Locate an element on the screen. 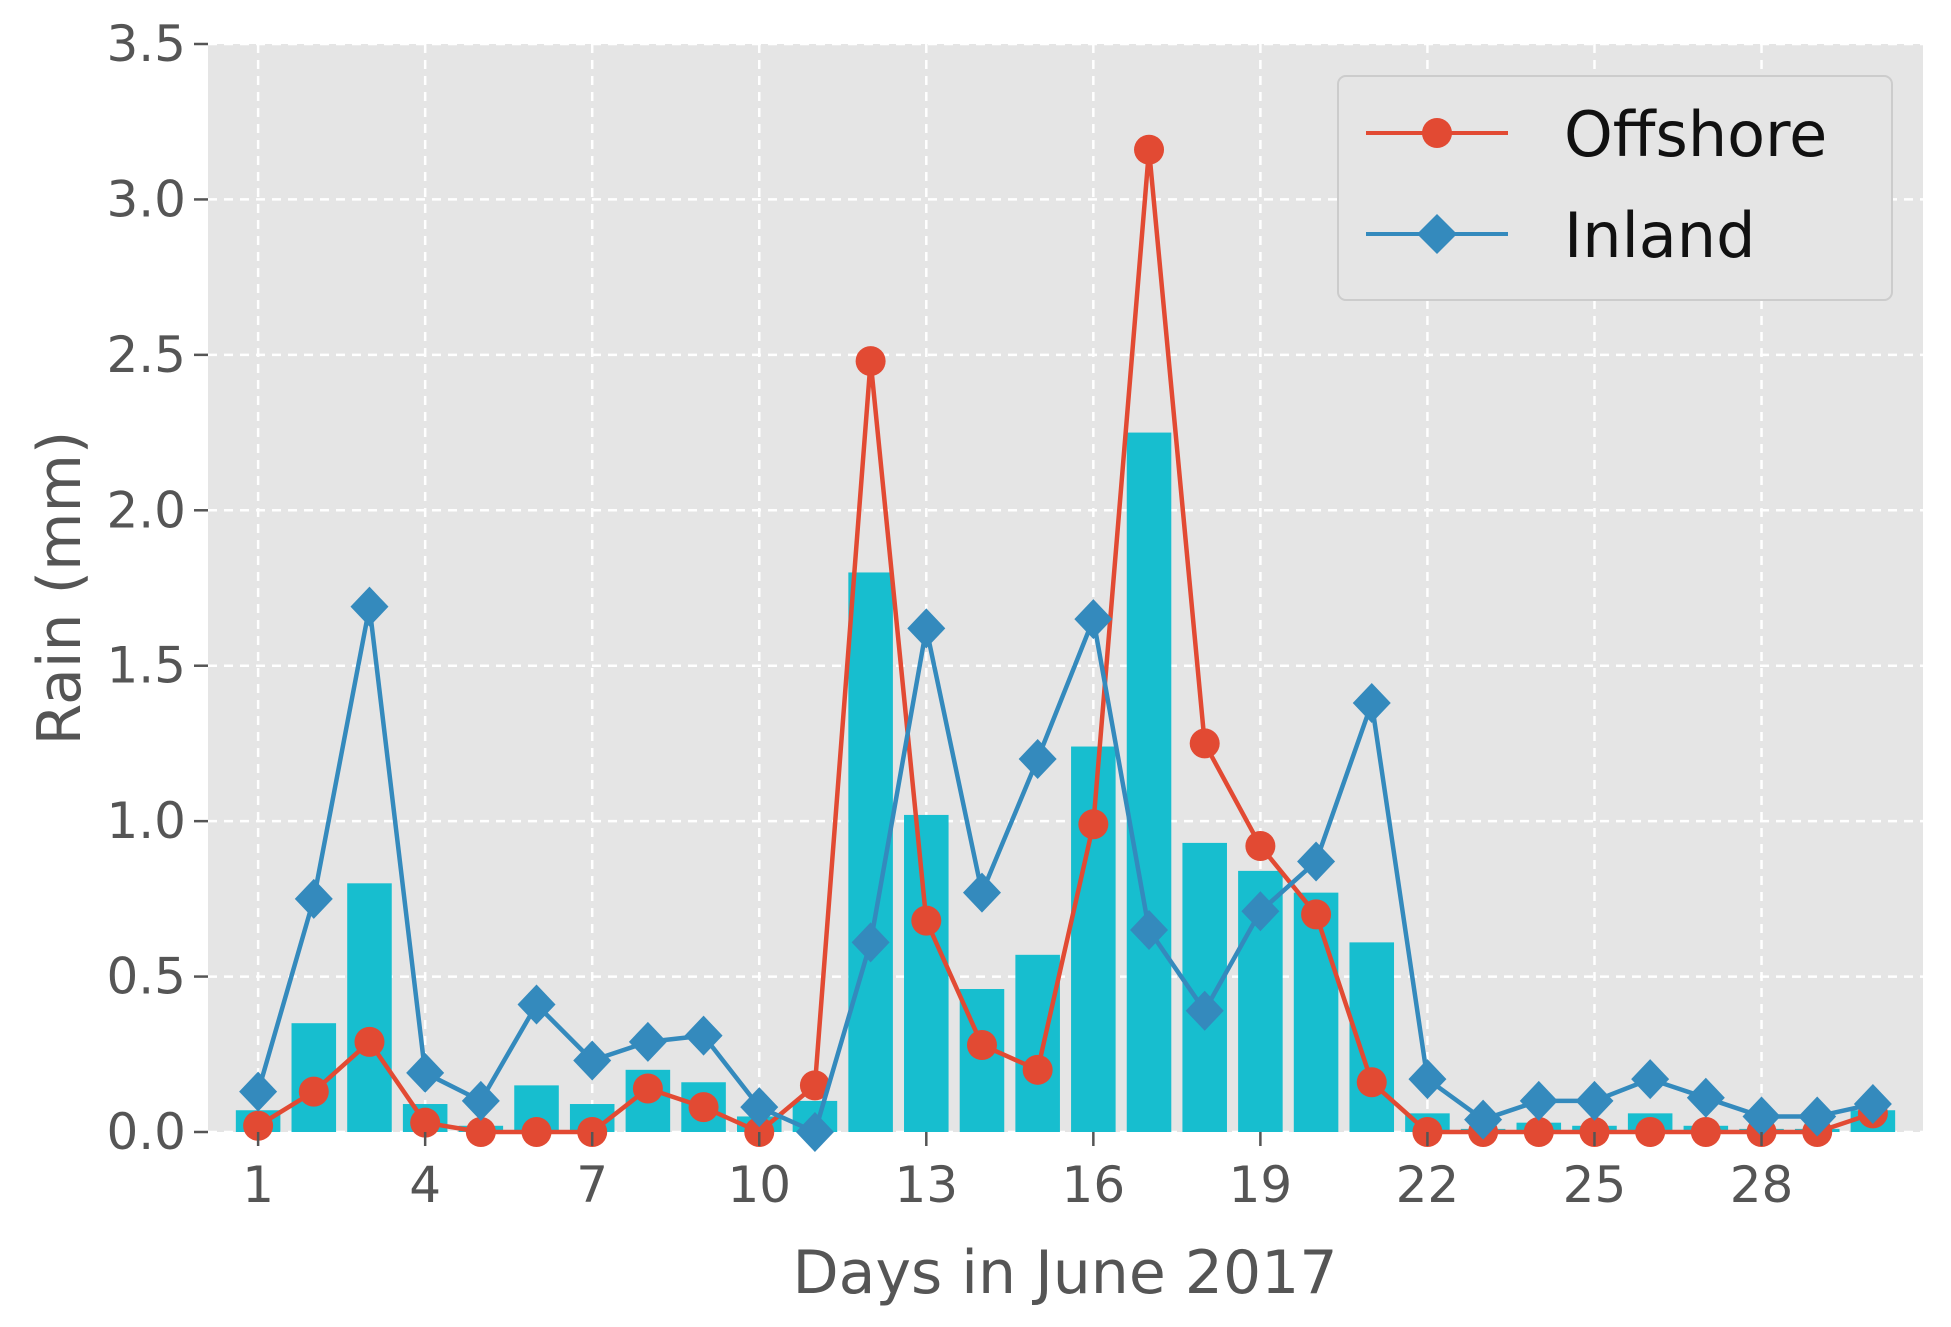  legend-offshore-marker is located at coordinates (1437, 133).